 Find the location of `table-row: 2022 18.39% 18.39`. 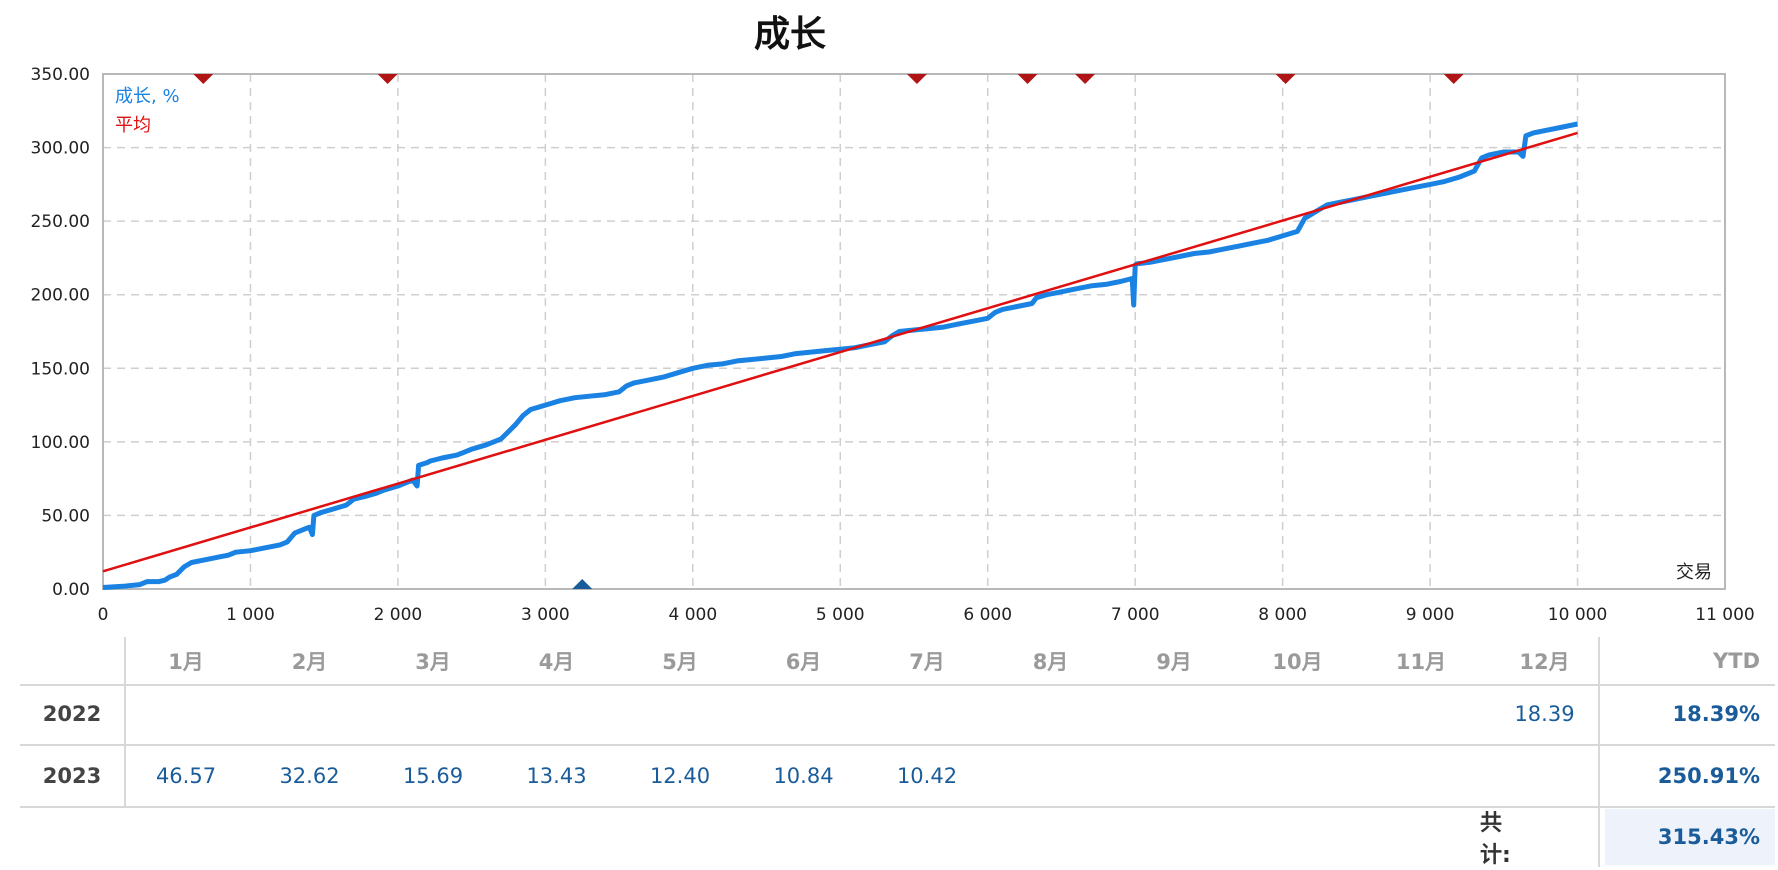

table-row: 2022 18.39% 18.39 is located at coordinates (897, 715).